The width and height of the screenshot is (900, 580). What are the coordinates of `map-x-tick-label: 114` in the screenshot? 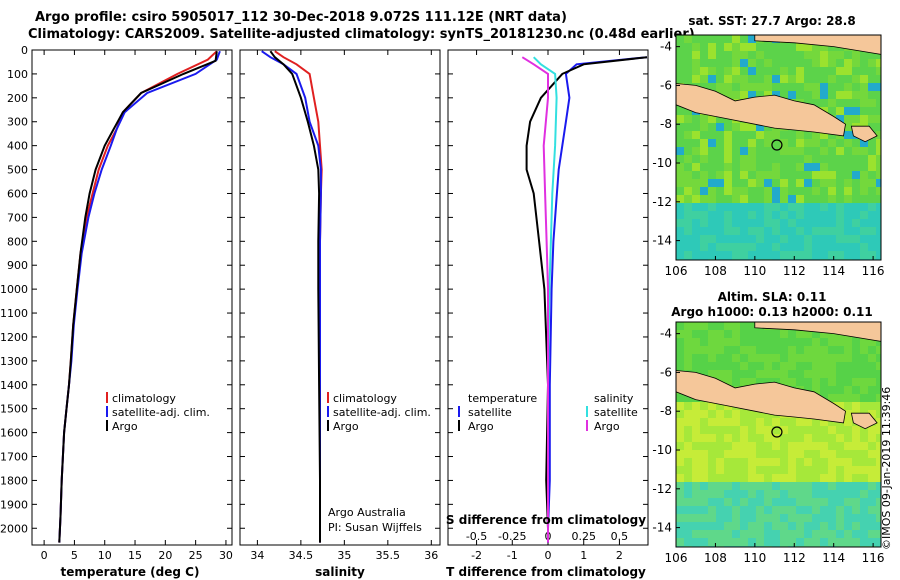 It's located at (833, 271).